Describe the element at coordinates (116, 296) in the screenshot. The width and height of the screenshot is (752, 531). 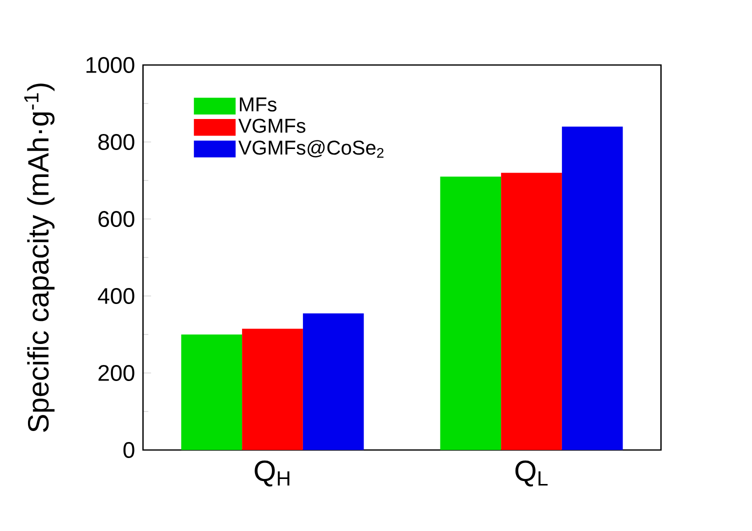
I see `y-tick-label: 400` at that location.